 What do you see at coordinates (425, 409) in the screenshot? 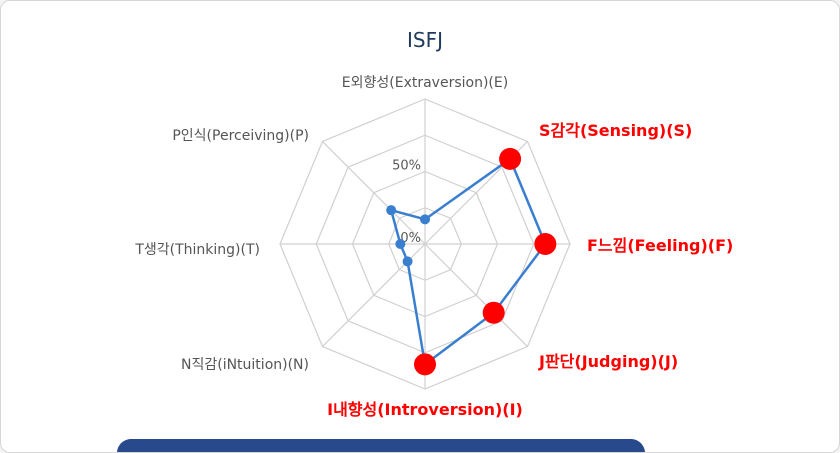
I see `axis-label: I내향성(Introversion)(I)` at bounding box center [425, 409].